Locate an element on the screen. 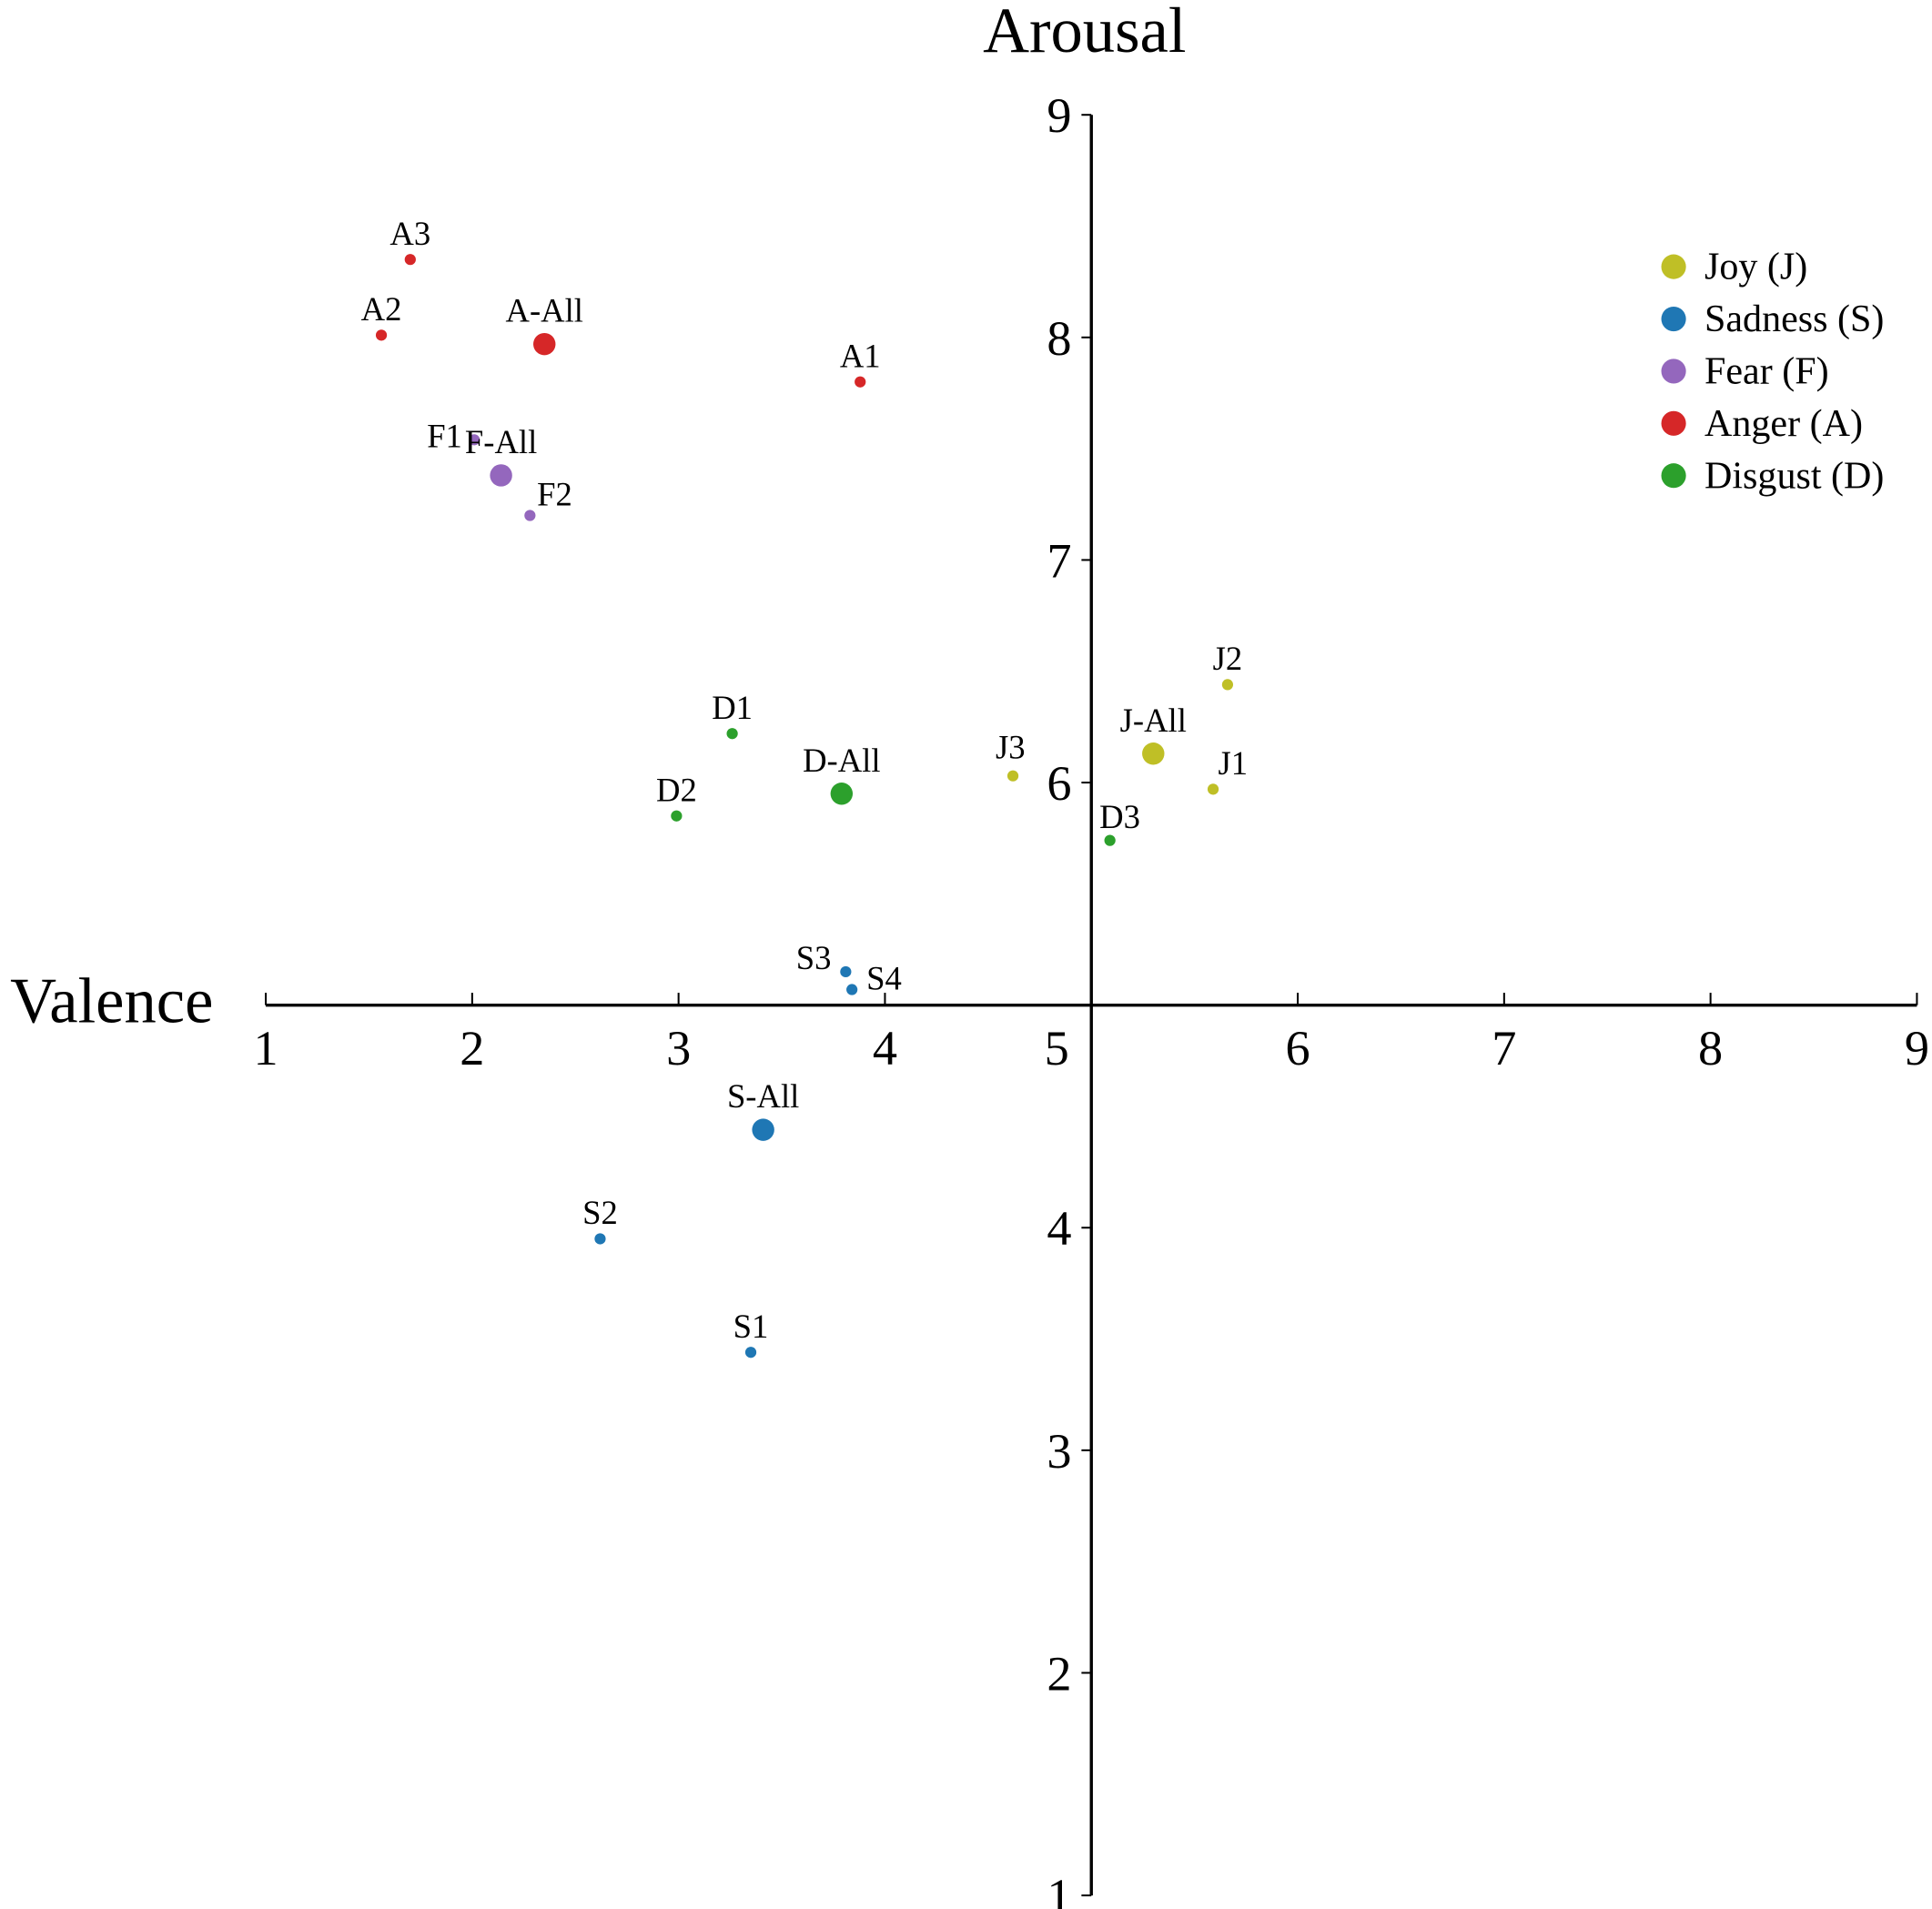  point-label-a3: A3 is located at coordinates (409, 234).